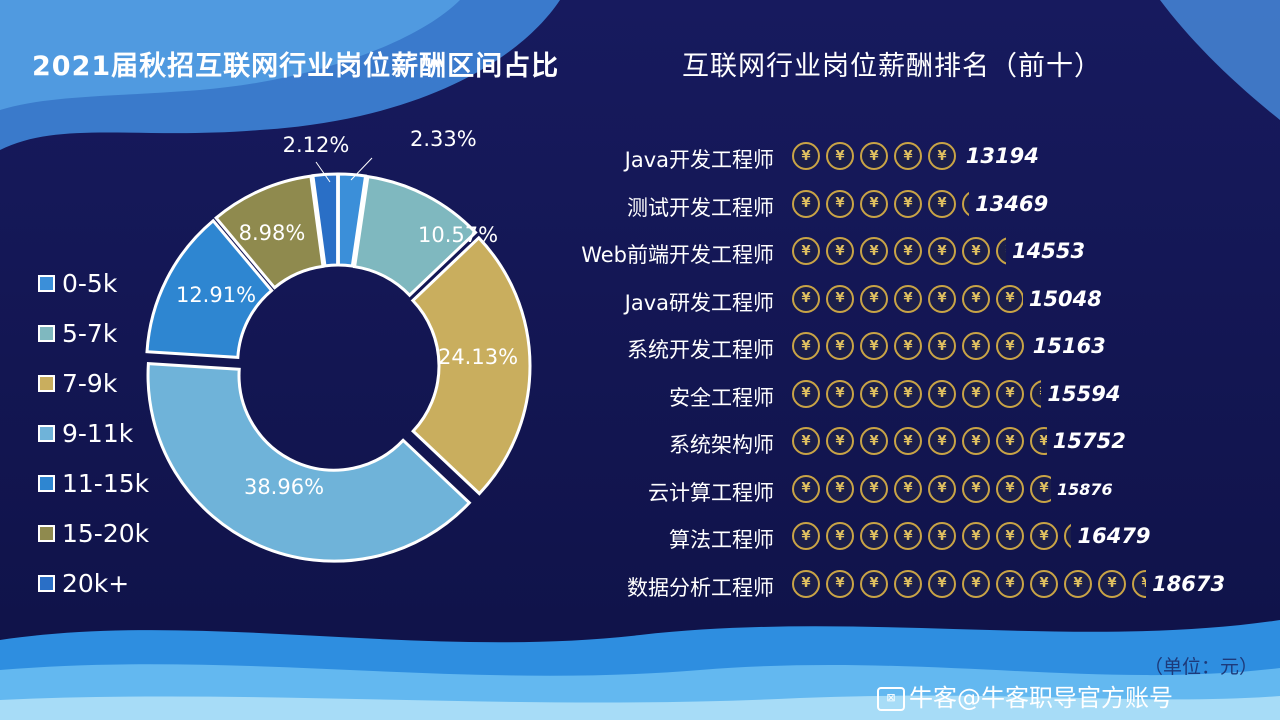 This screenshot has height=720, width=1280. What do you see at coordinates (96, 583) in the screenshot?
I see `legend-label: 20k+` at bounding box center [96, 583].